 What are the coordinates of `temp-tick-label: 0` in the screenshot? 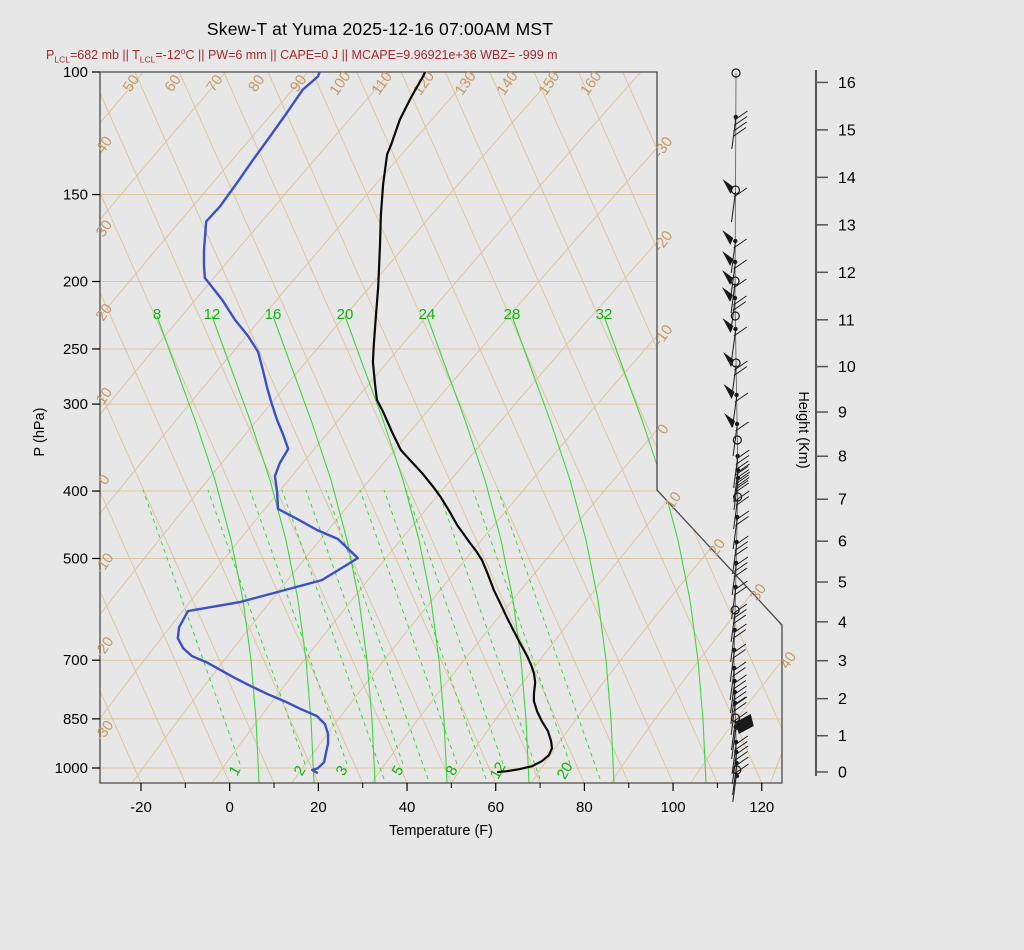 It's located at (230, 807).